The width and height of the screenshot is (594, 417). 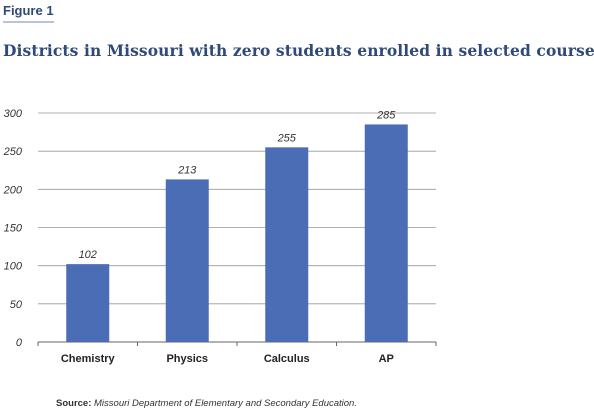 I want to click on y-tick-label: 100, so click(x=13, y=267).